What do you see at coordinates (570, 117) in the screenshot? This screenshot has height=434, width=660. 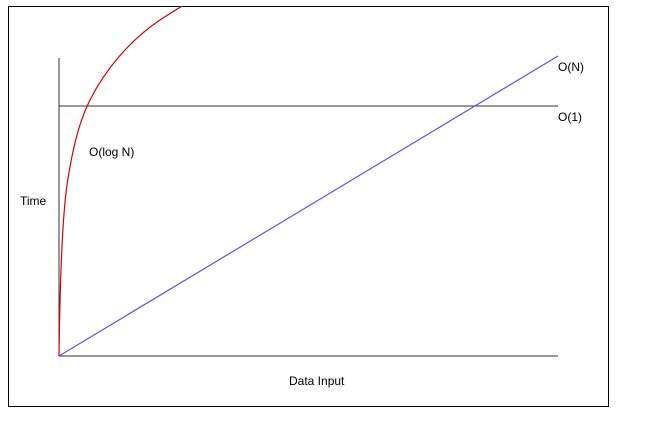 I see `label-o-1: O(1)` at bounding box center [570, 117].